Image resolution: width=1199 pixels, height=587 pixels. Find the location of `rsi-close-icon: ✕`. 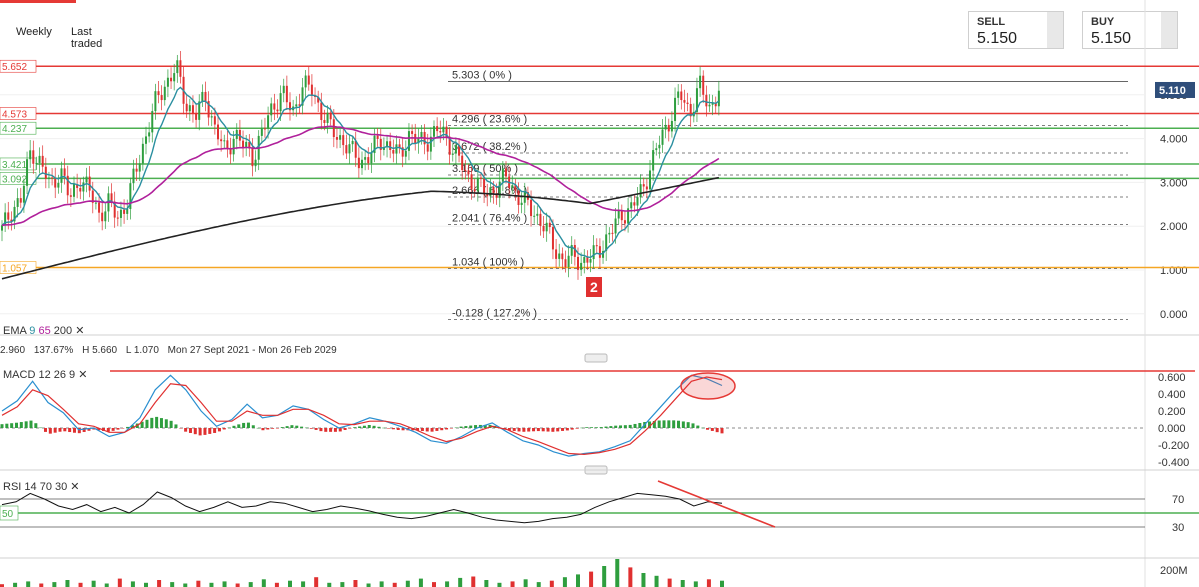

rsi-close-icon: ✕ is located at coordinates (75, 487).